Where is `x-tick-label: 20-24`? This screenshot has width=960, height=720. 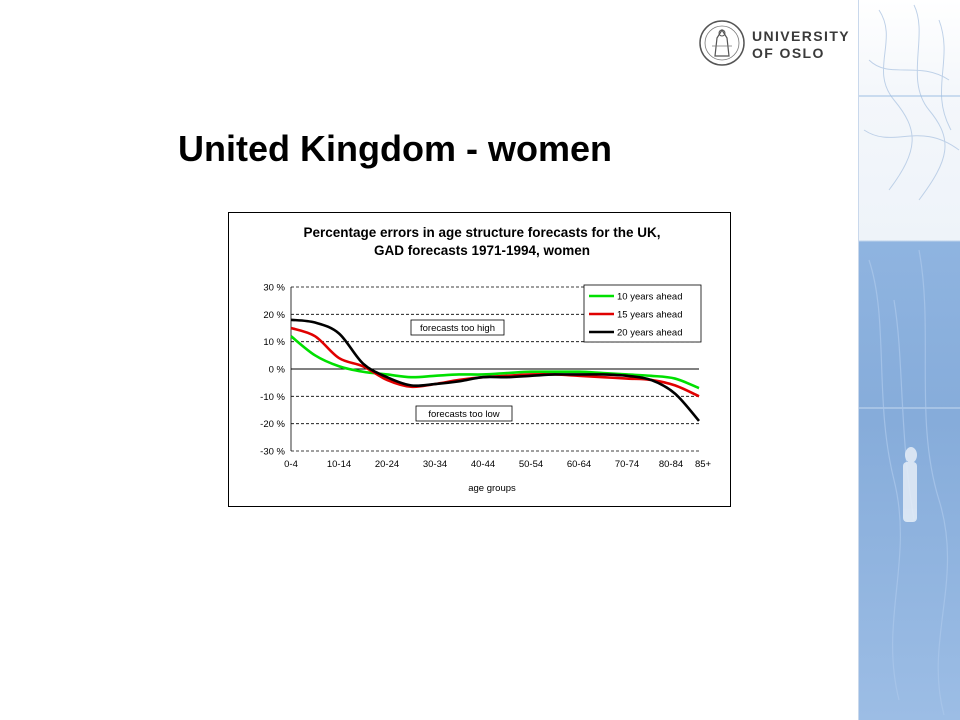
x-tick-label: 20-24 is located at coordinates (387, 464).